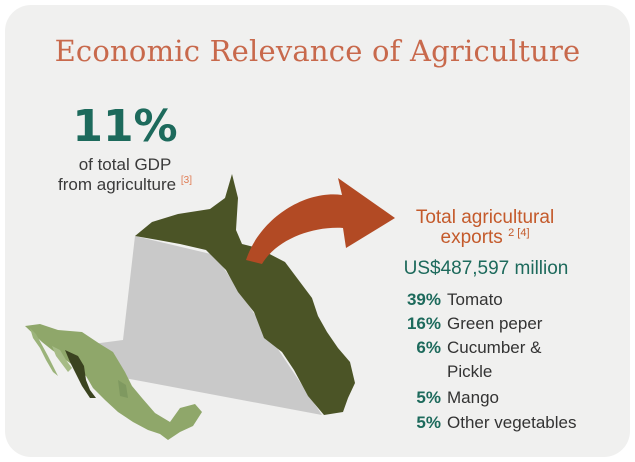 The width and height of the screenshot is (635, 462). I want to click on curved-arrow-icon, so click(320, 221).